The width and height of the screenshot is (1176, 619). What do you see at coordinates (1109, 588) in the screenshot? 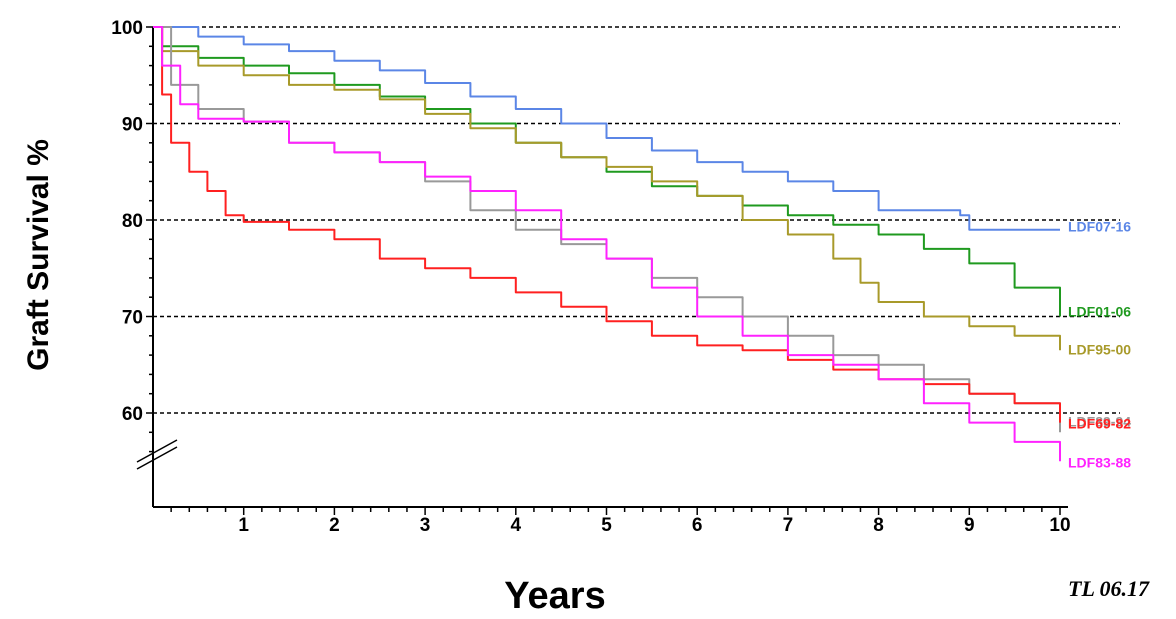
I see `footnote-text: TL 06.17` at bounding box center [1109, 588].